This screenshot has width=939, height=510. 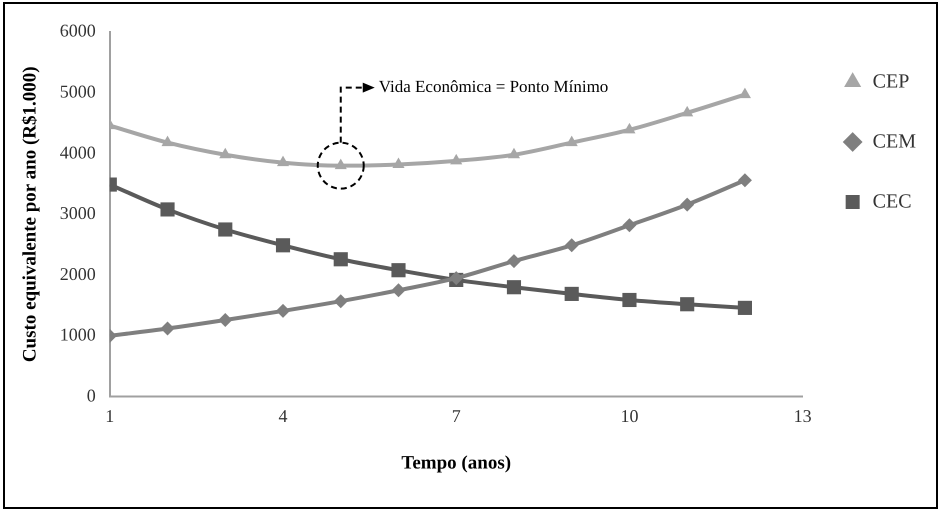 I want to click on y-tick-label: 1000, so click(x=78, y=334).